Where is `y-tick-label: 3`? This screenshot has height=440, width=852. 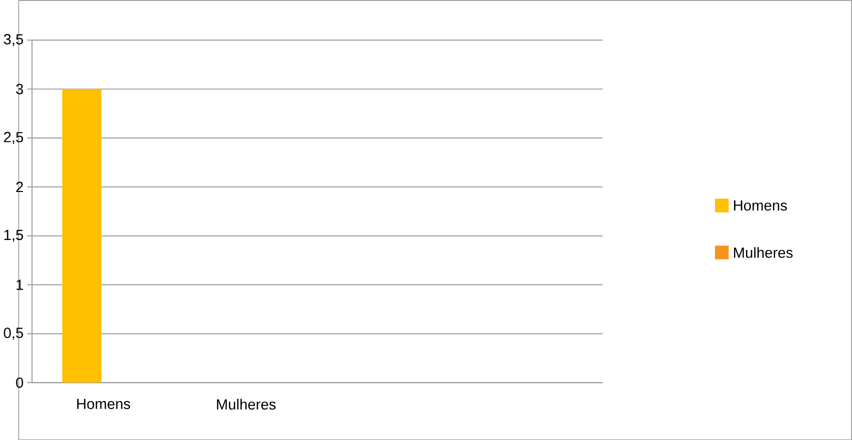 y-tick-label: 3 is located at coordinates (20, 89).